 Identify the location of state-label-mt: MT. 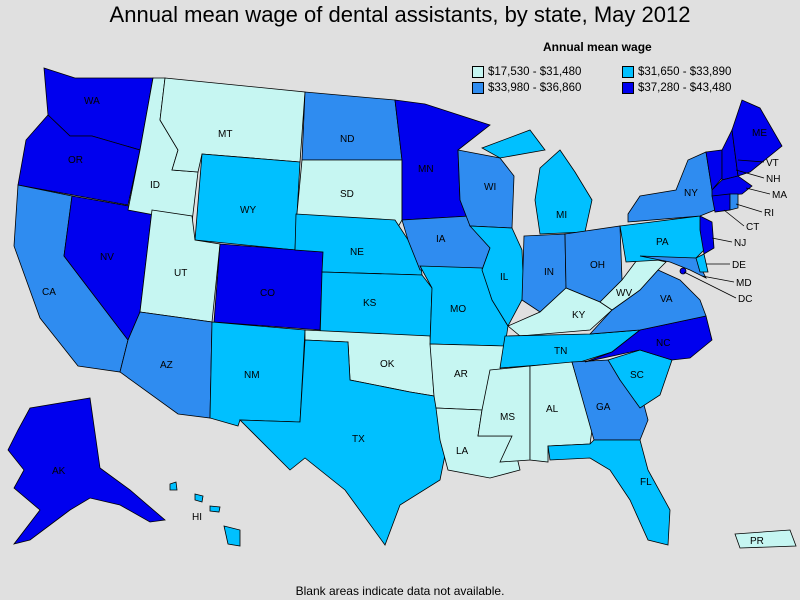
(225, 134).